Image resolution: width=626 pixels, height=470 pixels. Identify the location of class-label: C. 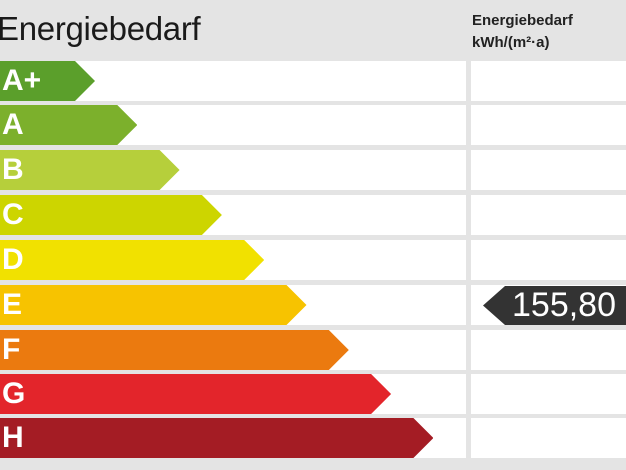
(13, 214).